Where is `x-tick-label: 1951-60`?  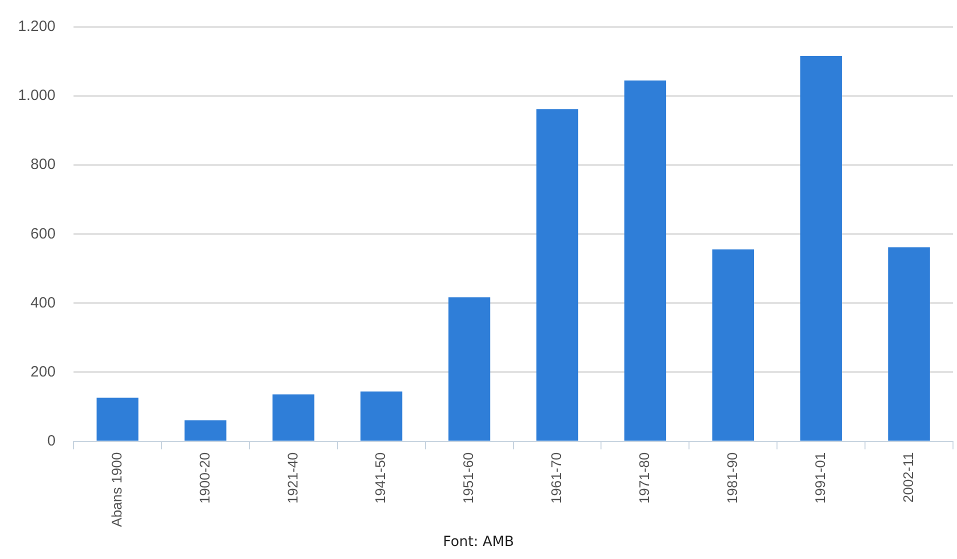 x-tick-label: 1951-60 is located at coordinates (468, 478).